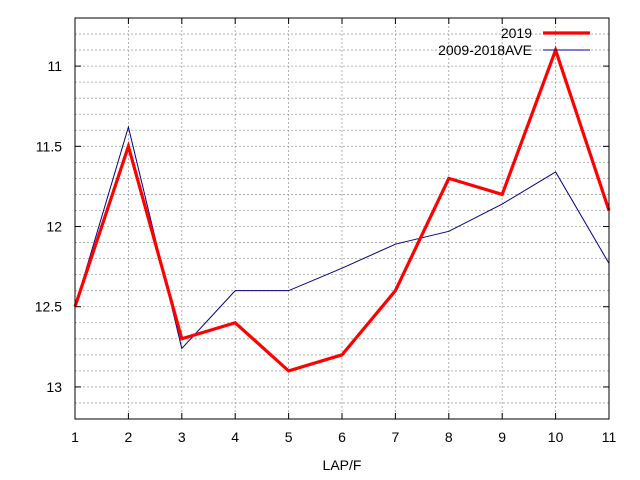  What do you see at coordinates (342, 465) in the screenshot?
I see `x-axis-title: LAP/F` at bounding box center [342, 465].